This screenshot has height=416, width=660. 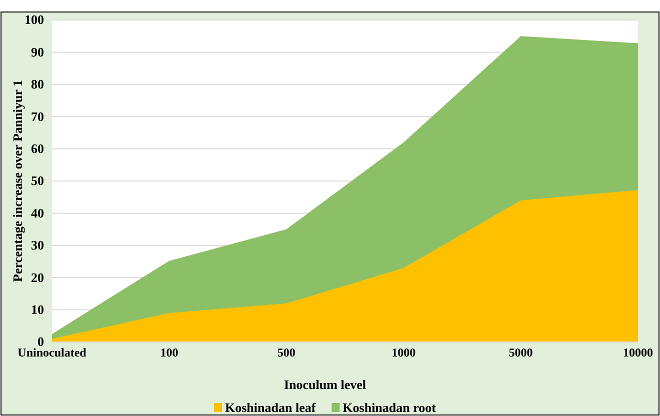 What do you see at coordinates (389, 407) in the screenshot?
I see `legend-label: Koshinadan root` at bounding box center [389, 407].